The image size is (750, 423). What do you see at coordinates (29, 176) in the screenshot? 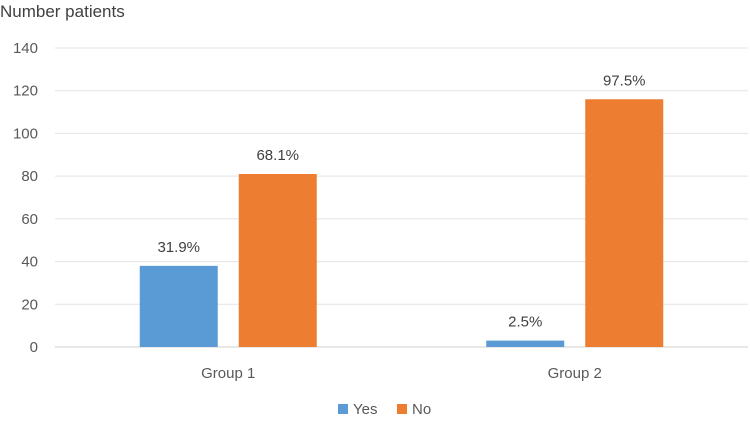
I see `y-tick-label: 80` at bounding box center [29, 176].